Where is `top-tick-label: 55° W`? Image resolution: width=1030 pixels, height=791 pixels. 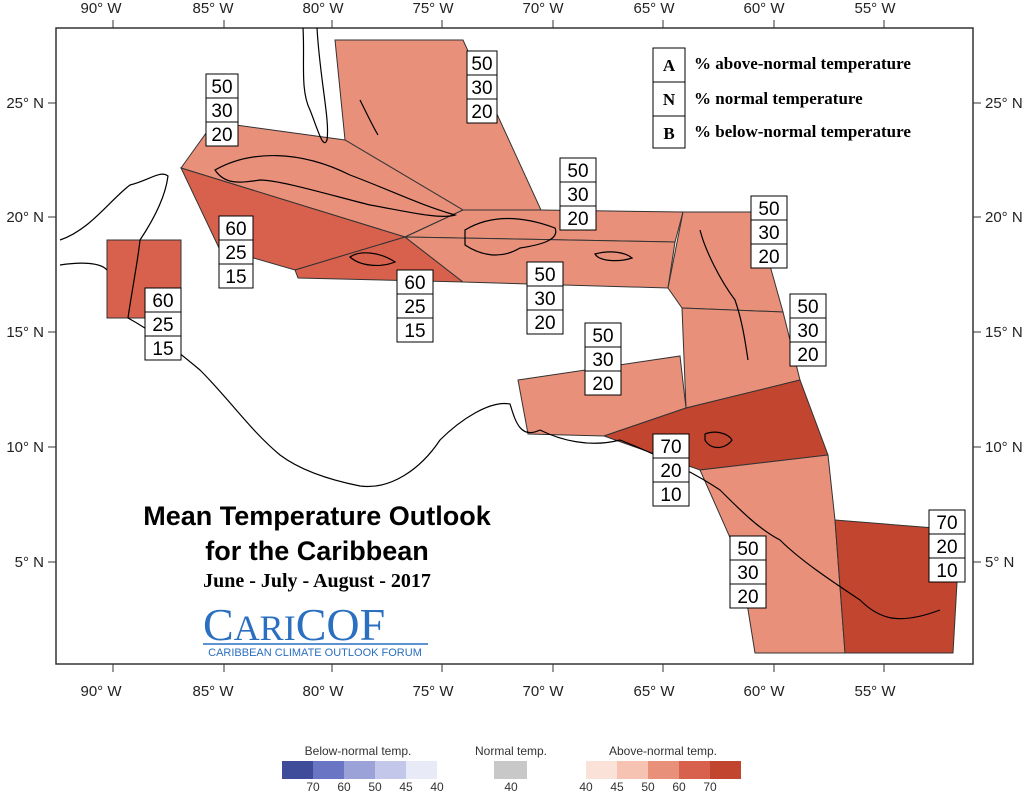
top-tick-label: 55° W is located at coordinates (875, 8).